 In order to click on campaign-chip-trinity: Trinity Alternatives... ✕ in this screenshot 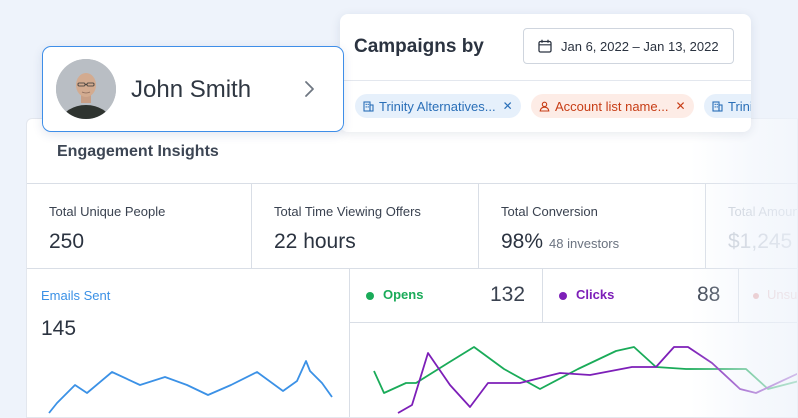, I will do `click(438, 106)`.